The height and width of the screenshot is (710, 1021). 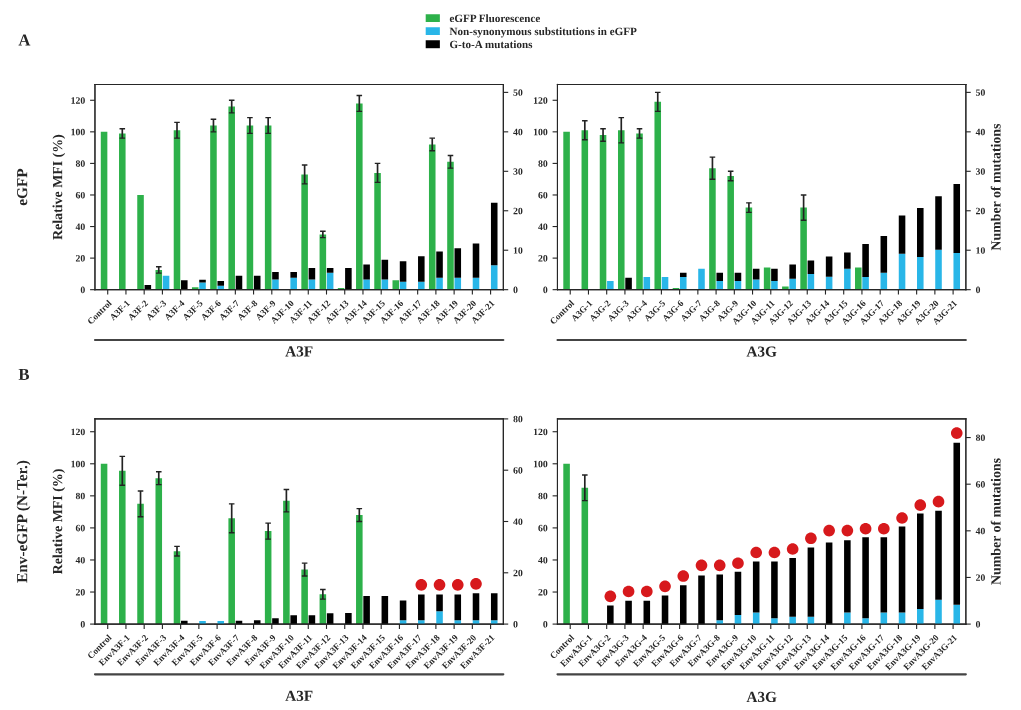 What do you see at coordinates (543, 32) in the screenshot?
I see `legend-label: Non-synonymous substitutions in eGFP` at bounding box center [543, 32].